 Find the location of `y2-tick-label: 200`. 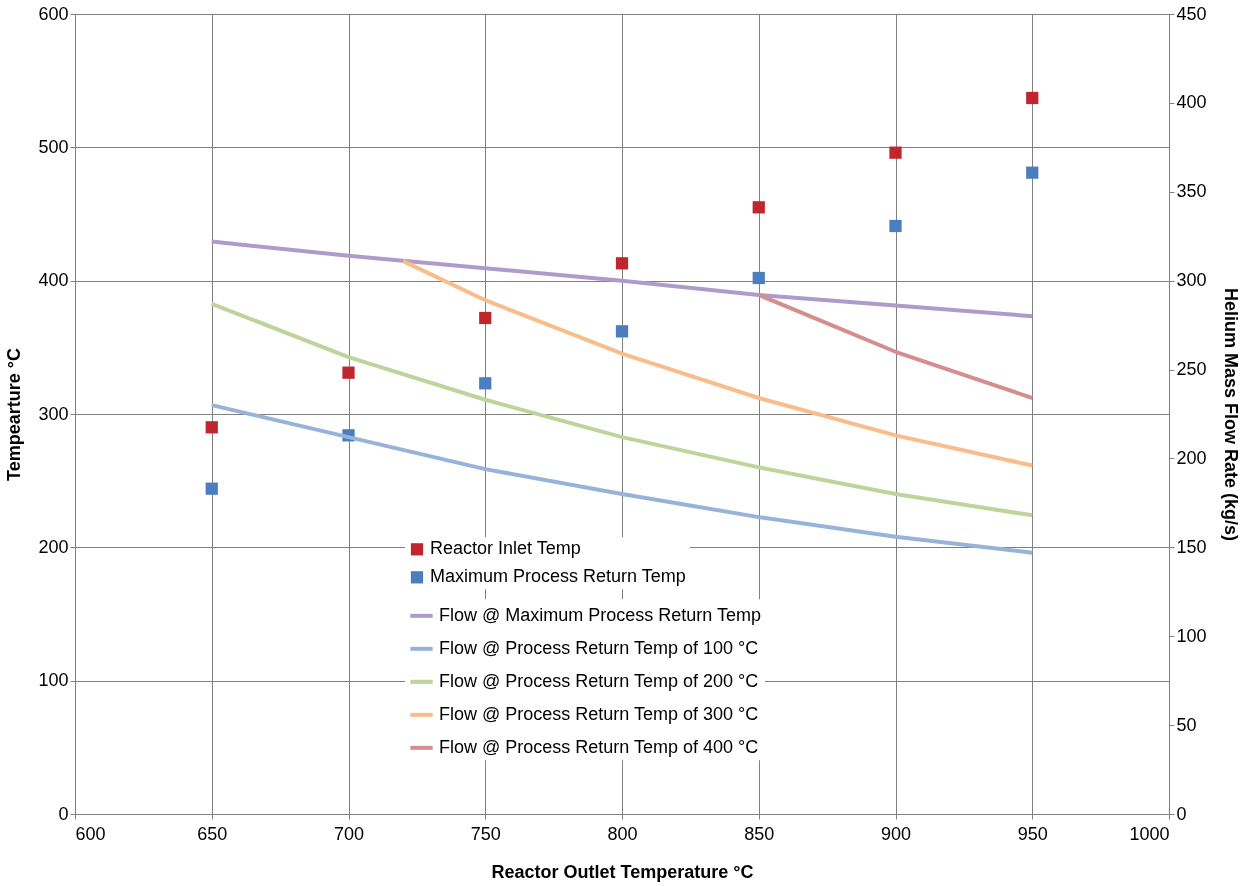

y2-tick-label: 200 is located at coordinates (1191, 457).